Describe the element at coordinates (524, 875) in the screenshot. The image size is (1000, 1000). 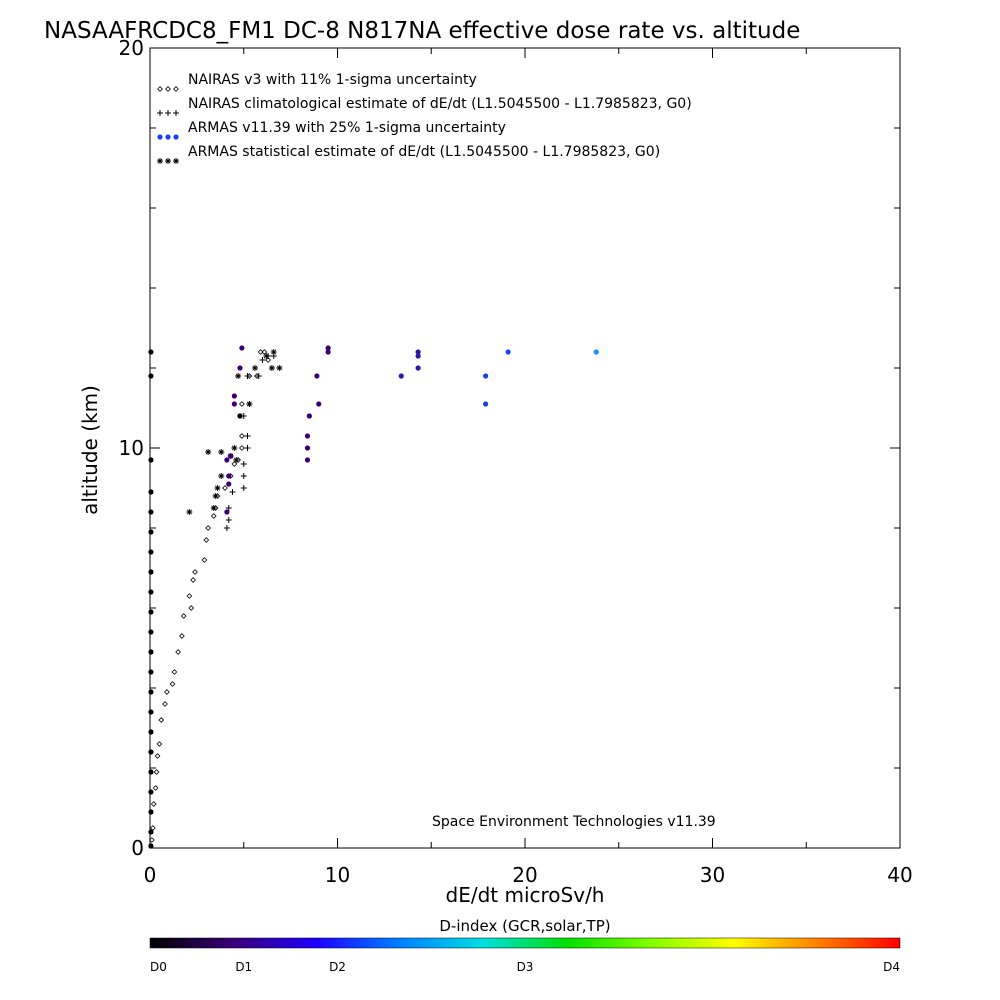
I see `x-tick-label: 20` at that location.